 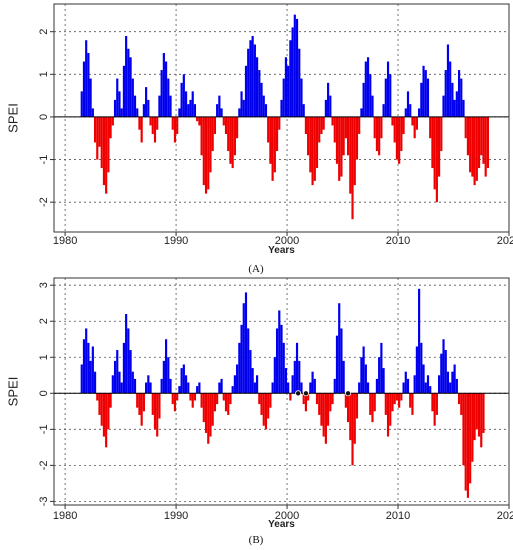 What do you see at coordinates (12, 118) in the screenshot?
I see `y-axis-label: SPEI` at bounding box center [12, 118].